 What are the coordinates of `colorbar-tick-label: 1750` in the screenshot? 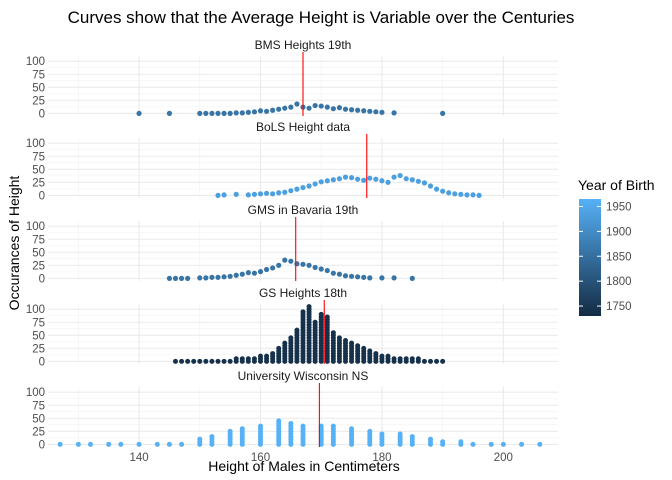 It's located at (619, 307).